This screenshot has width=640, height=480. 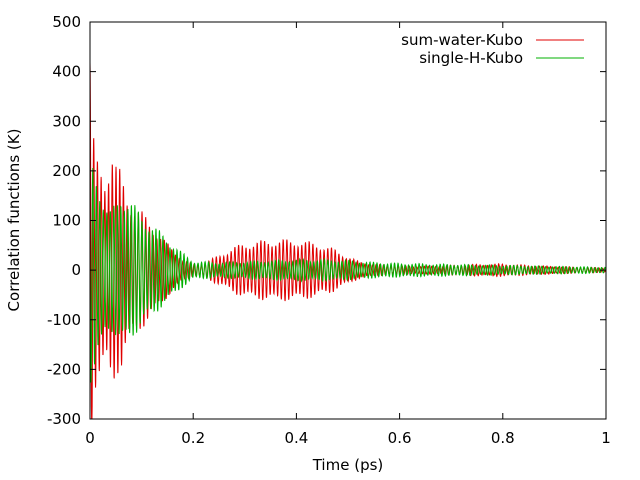 What do you see at coordinates (348, 465) in the screenshot?
I see `x-axis-label: Time (ps)` at bounding box center [348, 465].